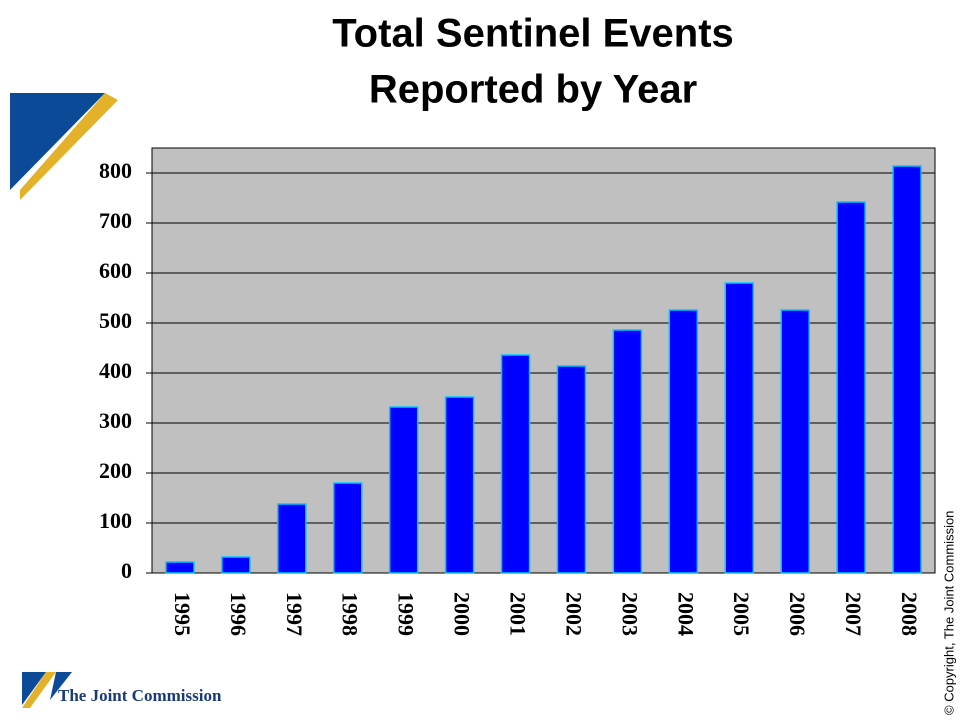 The width and height of the screenshot is (960, 720). Describe the element at coordinates (182, 614) in the screenshot. I see `x-tick-label: 1995` at that location.